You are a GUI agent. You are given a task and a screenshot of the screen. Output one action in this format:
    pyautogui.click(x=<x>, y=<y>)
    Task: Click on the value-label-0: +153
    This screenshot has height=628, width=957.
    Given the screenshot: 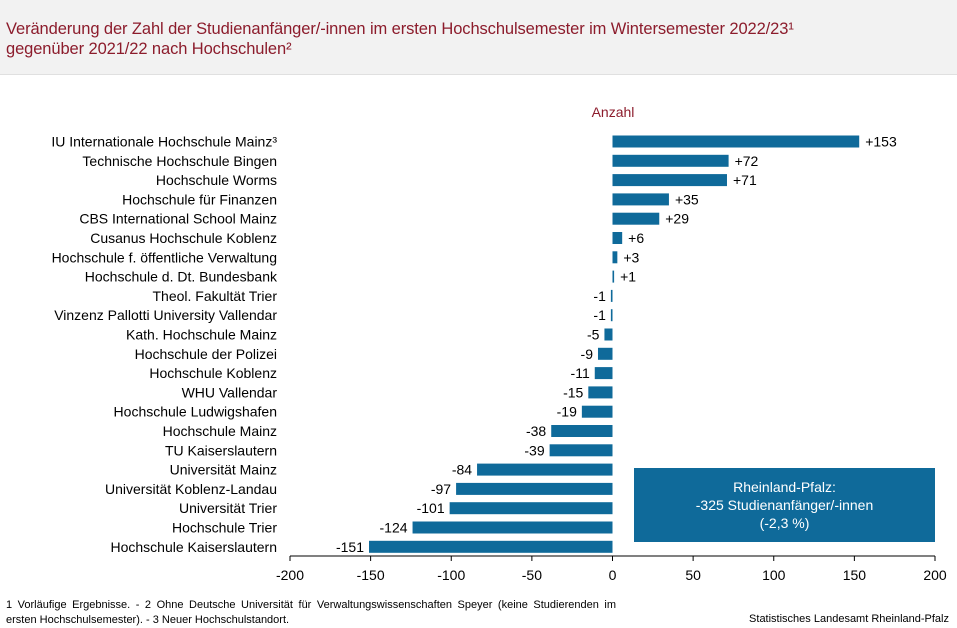 What is the action you would take?
    pyautogui.click(x=881, y=142)
    